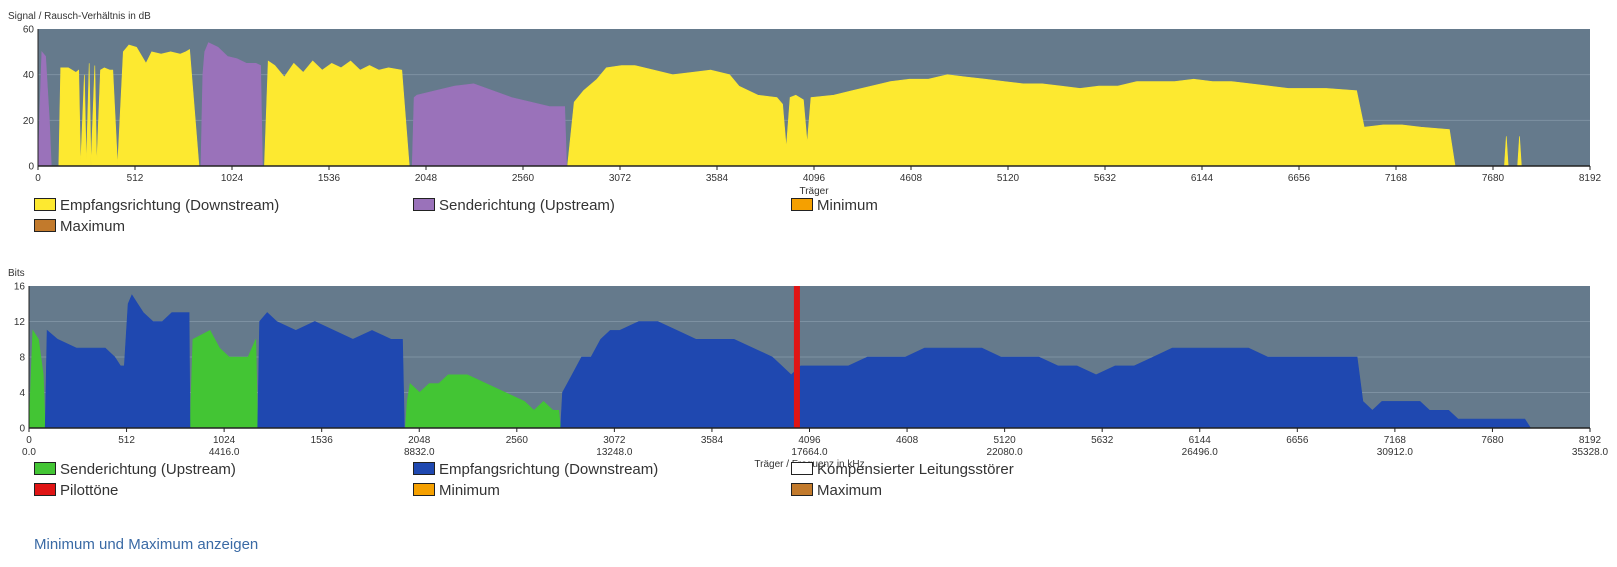 Image resolution: width=1617 pixels, height=567 pixels. I want to click on bits-legend-maximum: Maximum, so click(836, 491).